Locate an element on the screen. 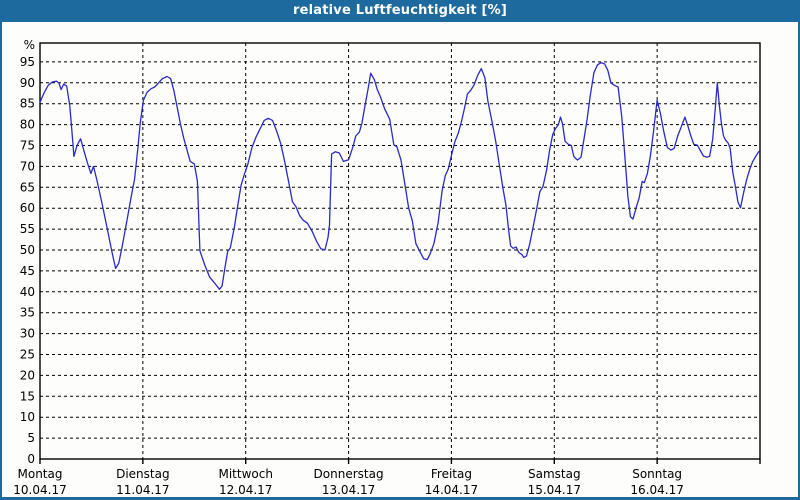  x-tick-label-date: 10.04.17 is located at coordinates (39, 490).